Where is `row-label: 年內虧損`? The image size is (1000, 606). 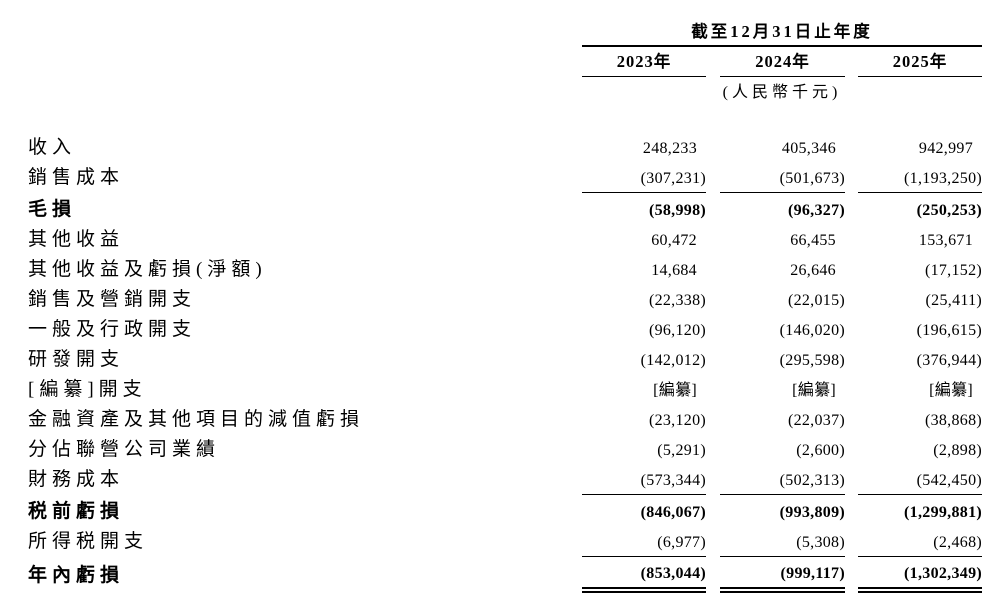 row-label: 年內虧損 is located at coordinates (76, 575).